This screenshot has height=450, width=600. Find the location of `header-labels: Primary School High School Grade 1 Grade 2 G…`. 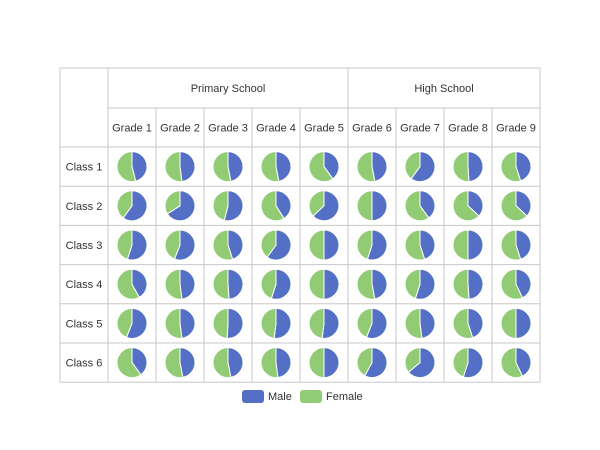

header-labels: Primary School High School Grade 1 Grade 2 G… is located at coordinates (324, 109).